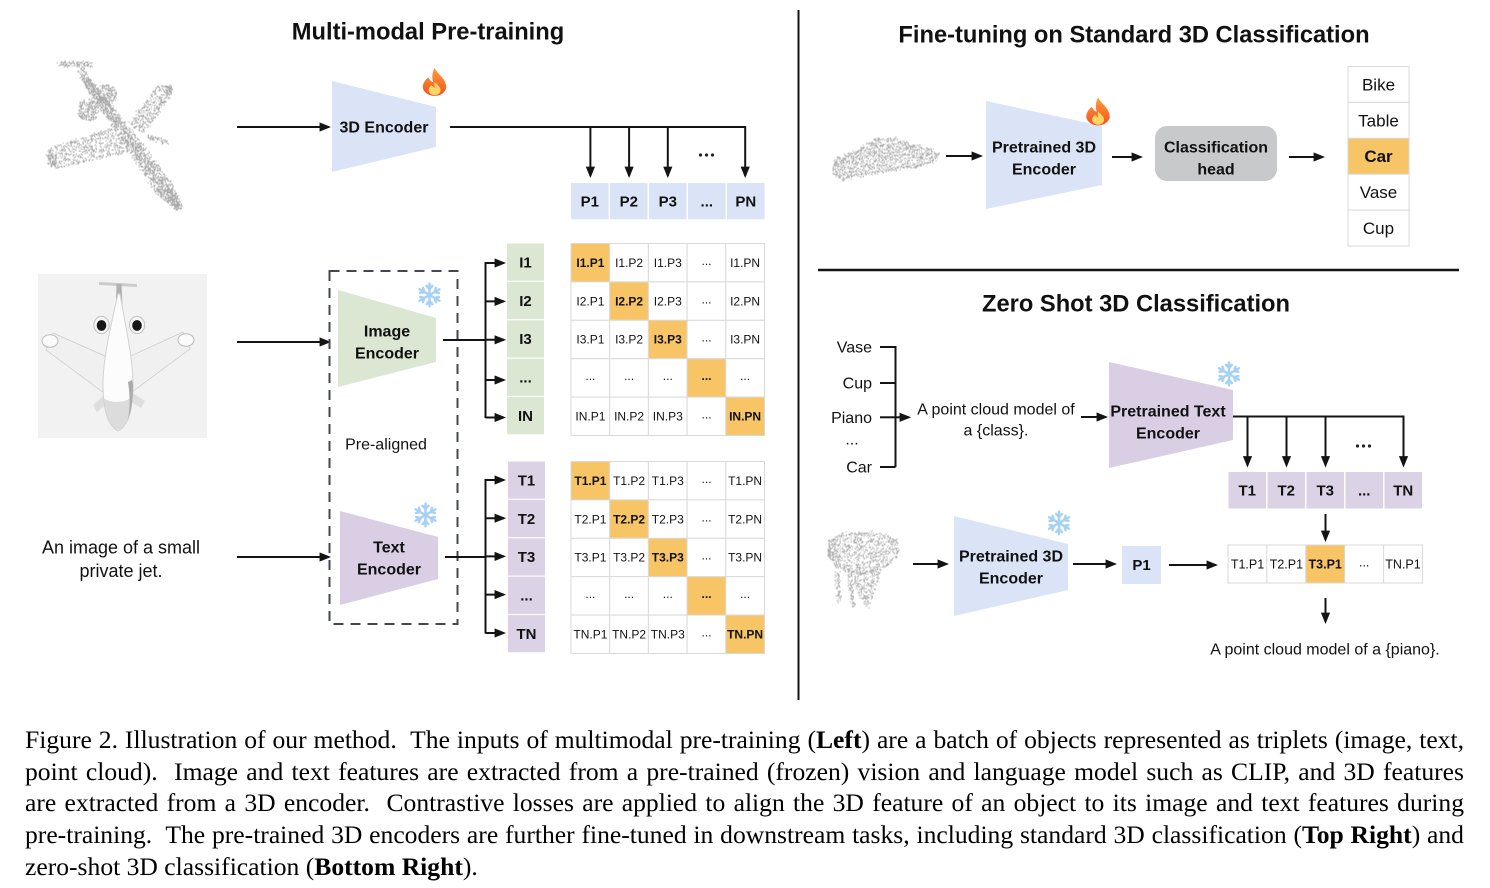  Describe the element at coordinates (745, 201) in the screenshot. I see `svg-text: PN` at that location.